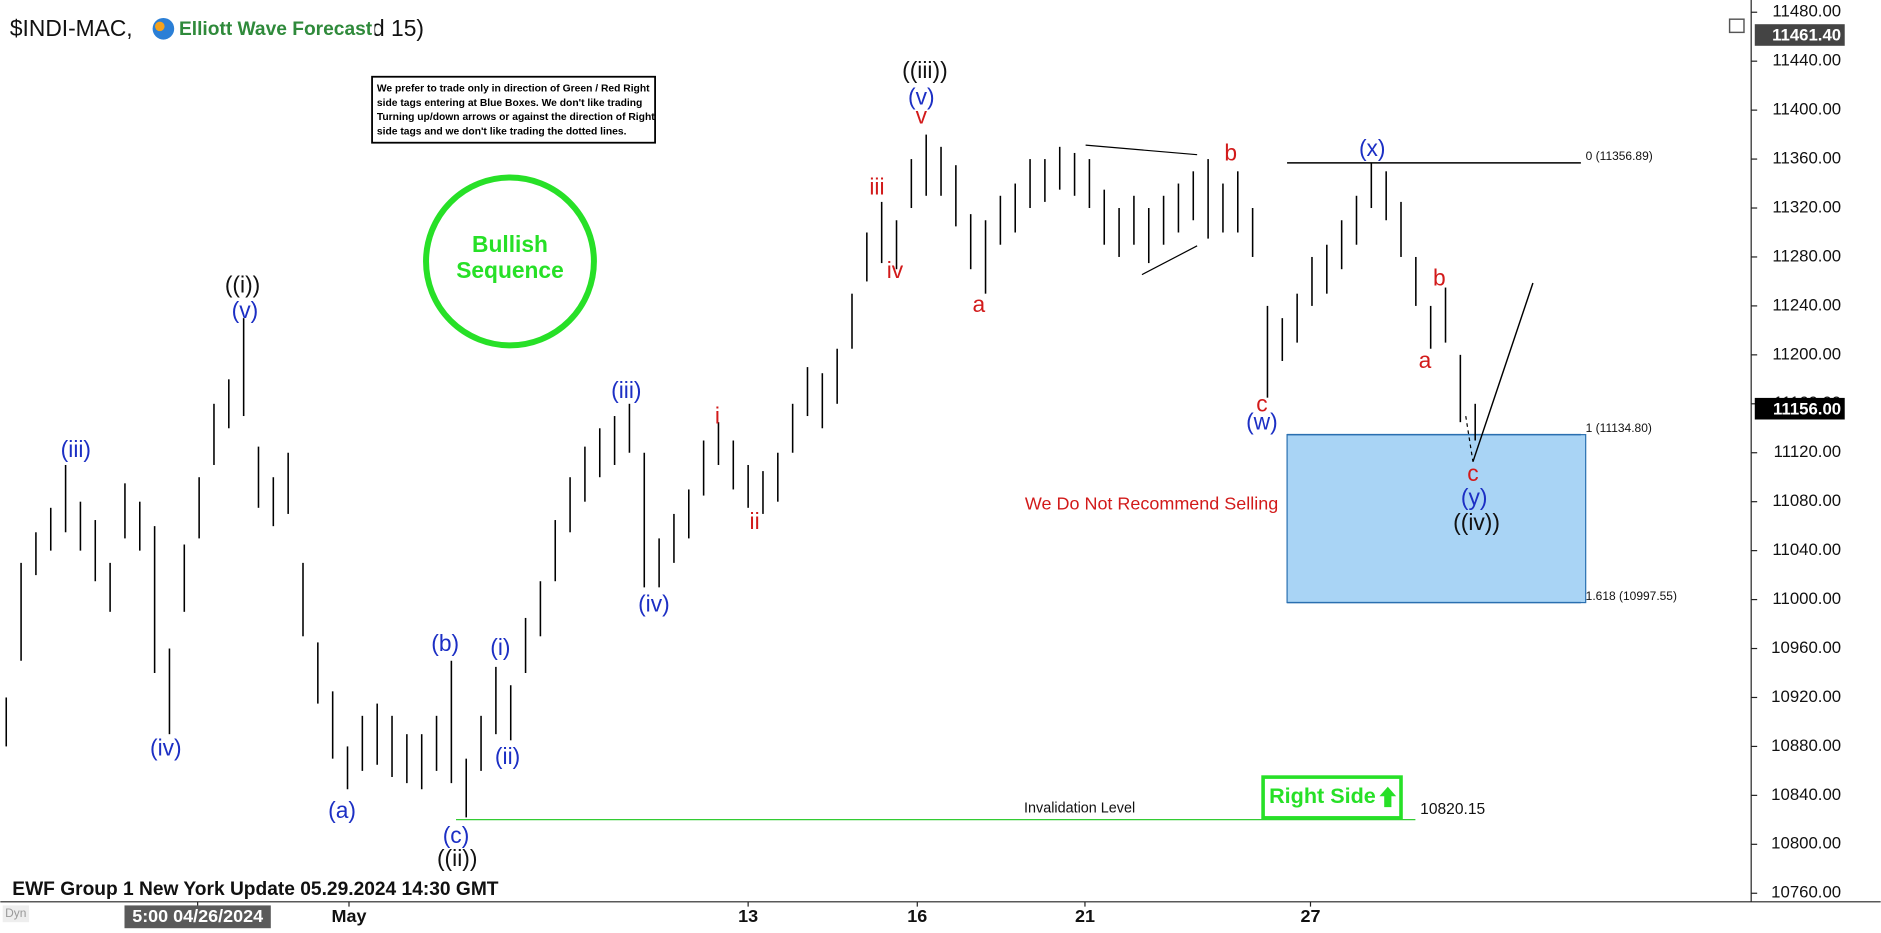 This screenshot has height=933, width=1881. What do you see at coordinates (456, 835) in the screenshot?
I see `wave-label: (c)` at bounding box center [456, 835].